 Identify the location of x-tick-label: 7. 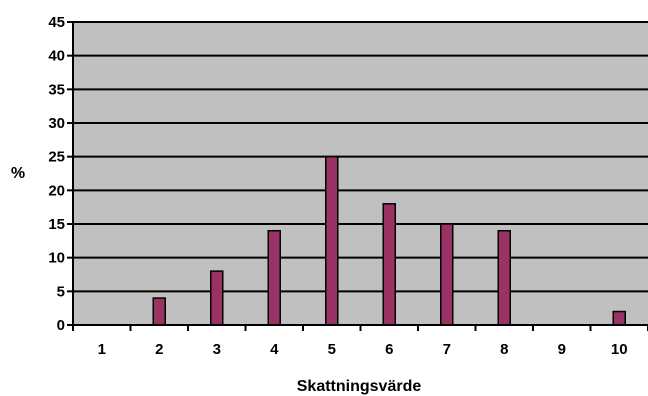
(447, 349).